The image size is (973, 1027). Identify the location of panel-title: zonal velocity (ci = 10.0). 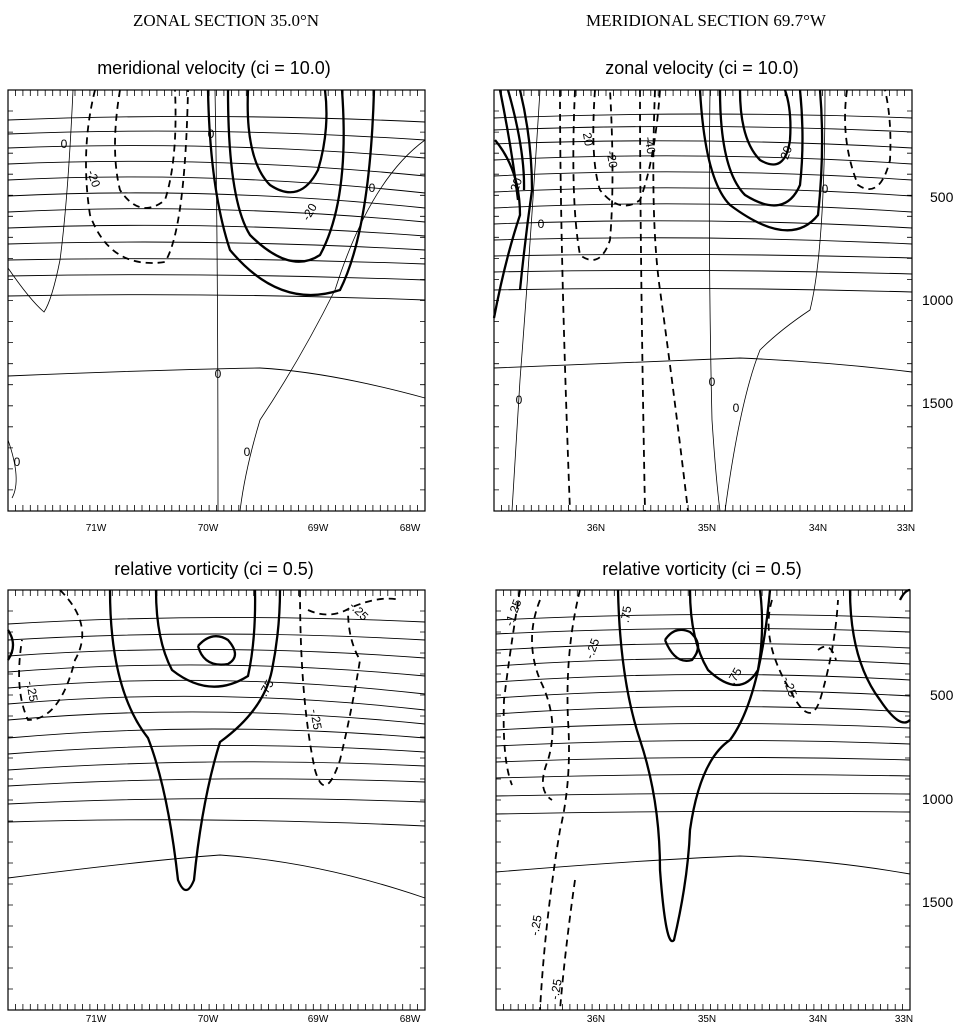
(702, 68).